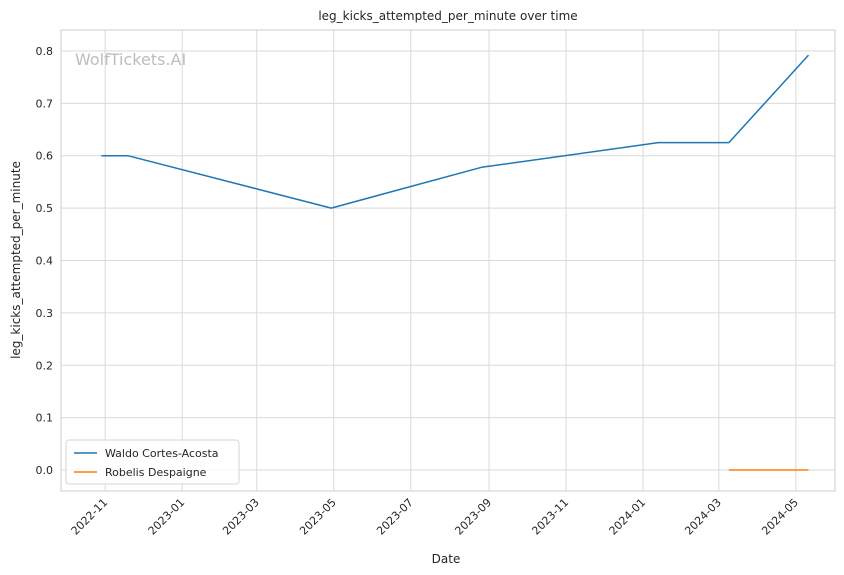  Describe the element at coordinates (45, 365) in the screenshot. I see `y-tick-label: 0.2` at that location.